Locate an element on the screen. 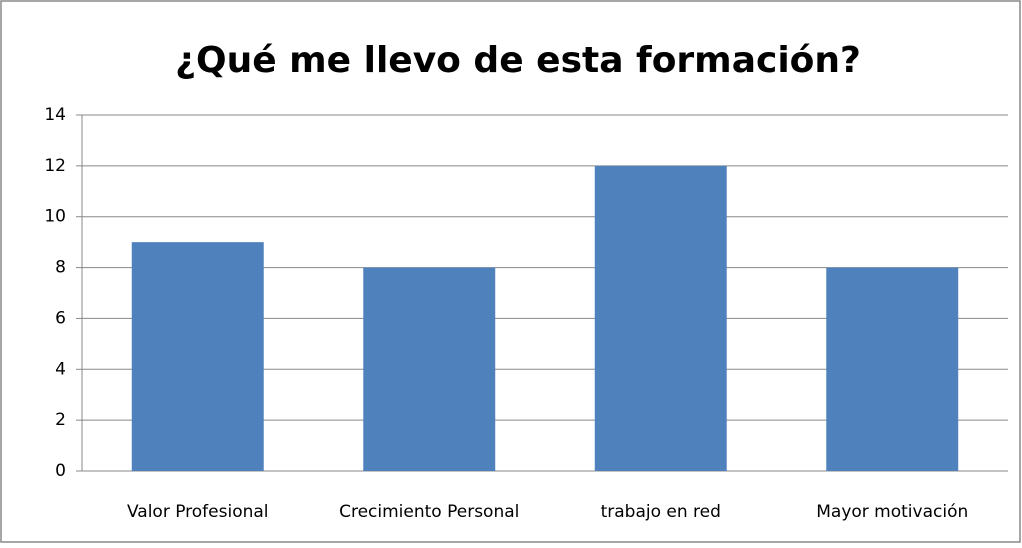  y-tick-label: 4 is located at coordinates (60, 369).